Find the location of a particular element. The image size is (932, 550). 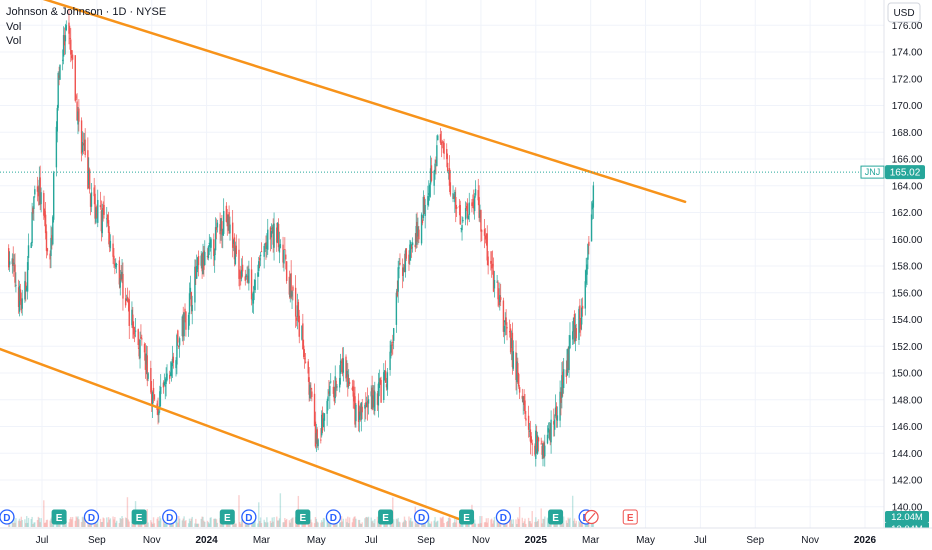

volume-label-box-secondary is located at coordinates (907, 525).